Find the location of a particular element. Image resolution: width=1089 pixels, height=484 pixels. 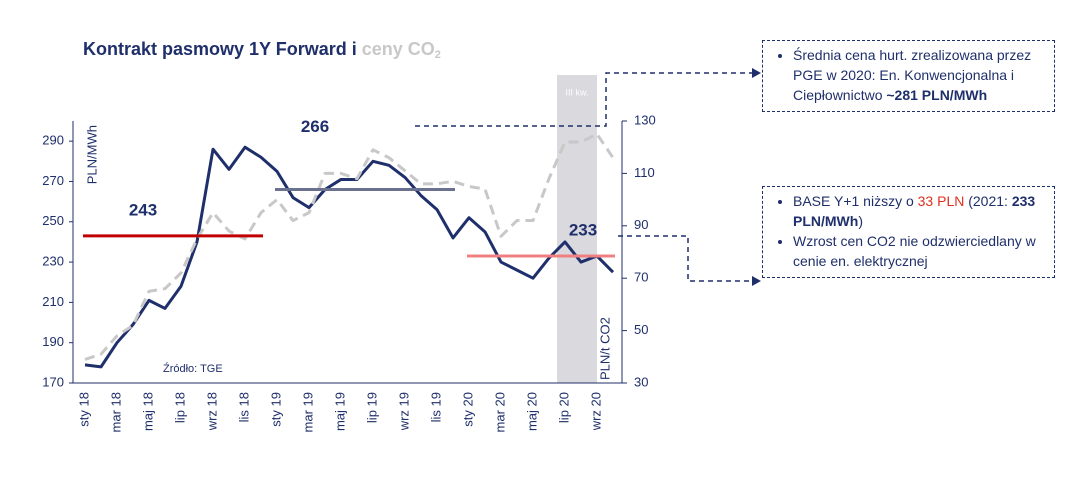

x-tick-label: mar 20 is located at coordinates (499, 412).